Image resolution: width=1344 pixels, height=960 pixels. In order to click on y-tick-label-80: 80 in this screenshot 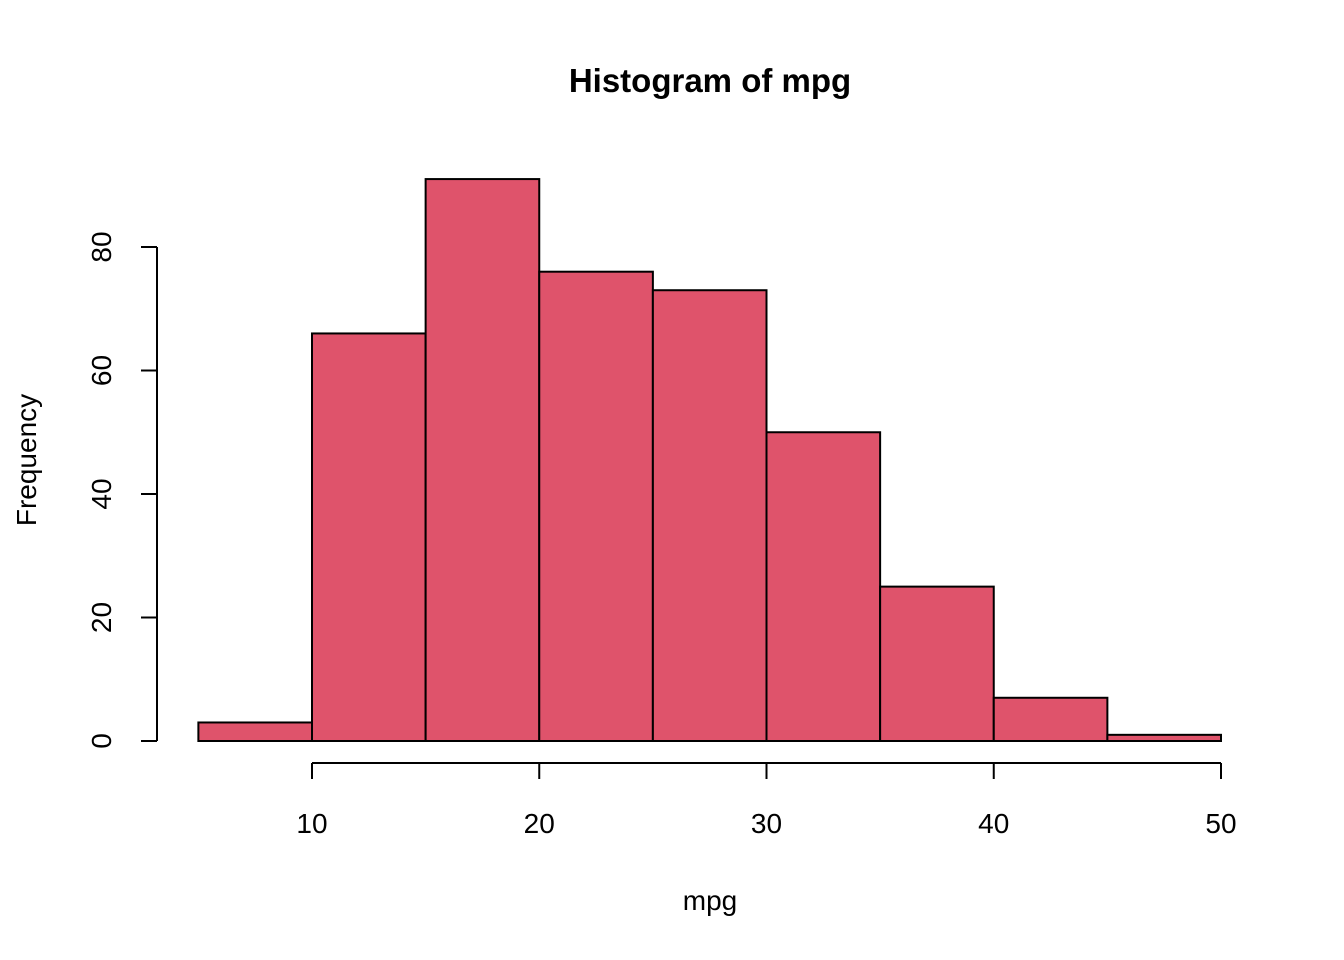, I will do `click(101, 246)`.